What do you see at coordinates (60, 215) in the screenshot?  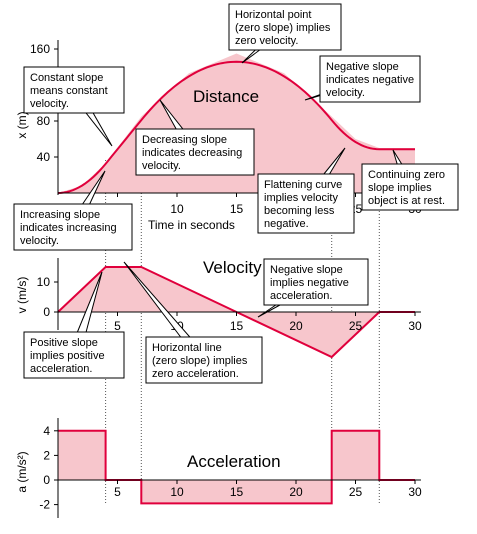 I see `callout-text: Increasing slope` at bounding box center [60, 215].